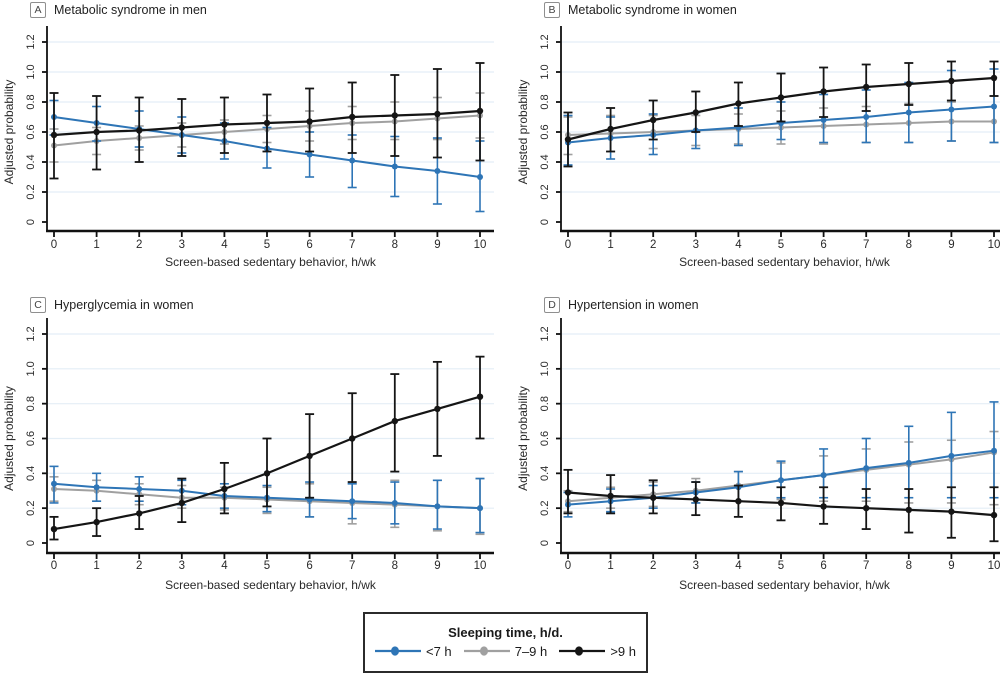 Image resolution: width=1000 pixels, height=678 pixels. I want to click on panel-c-letter: C, so click(38, 305).